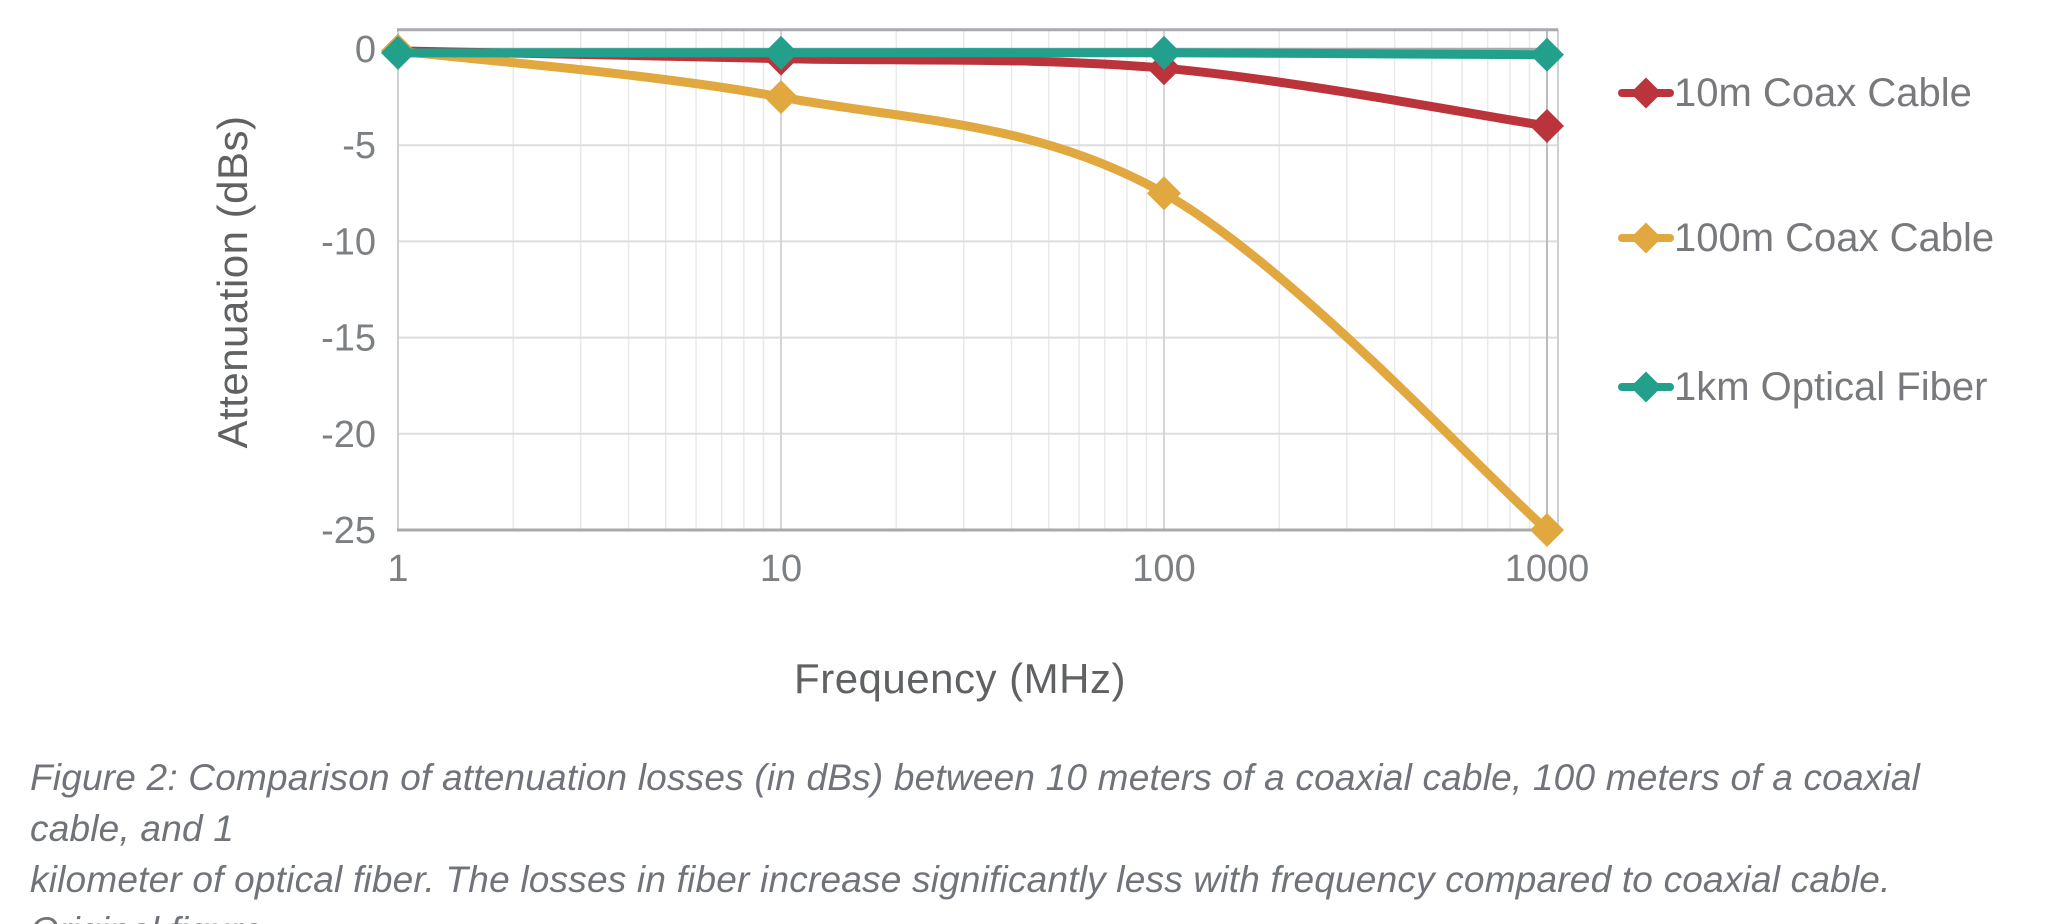 The image size is (2054, 924). I want to click on legend-item-1km-fiber: 1km Optical Fiber, so click(1802, 387).